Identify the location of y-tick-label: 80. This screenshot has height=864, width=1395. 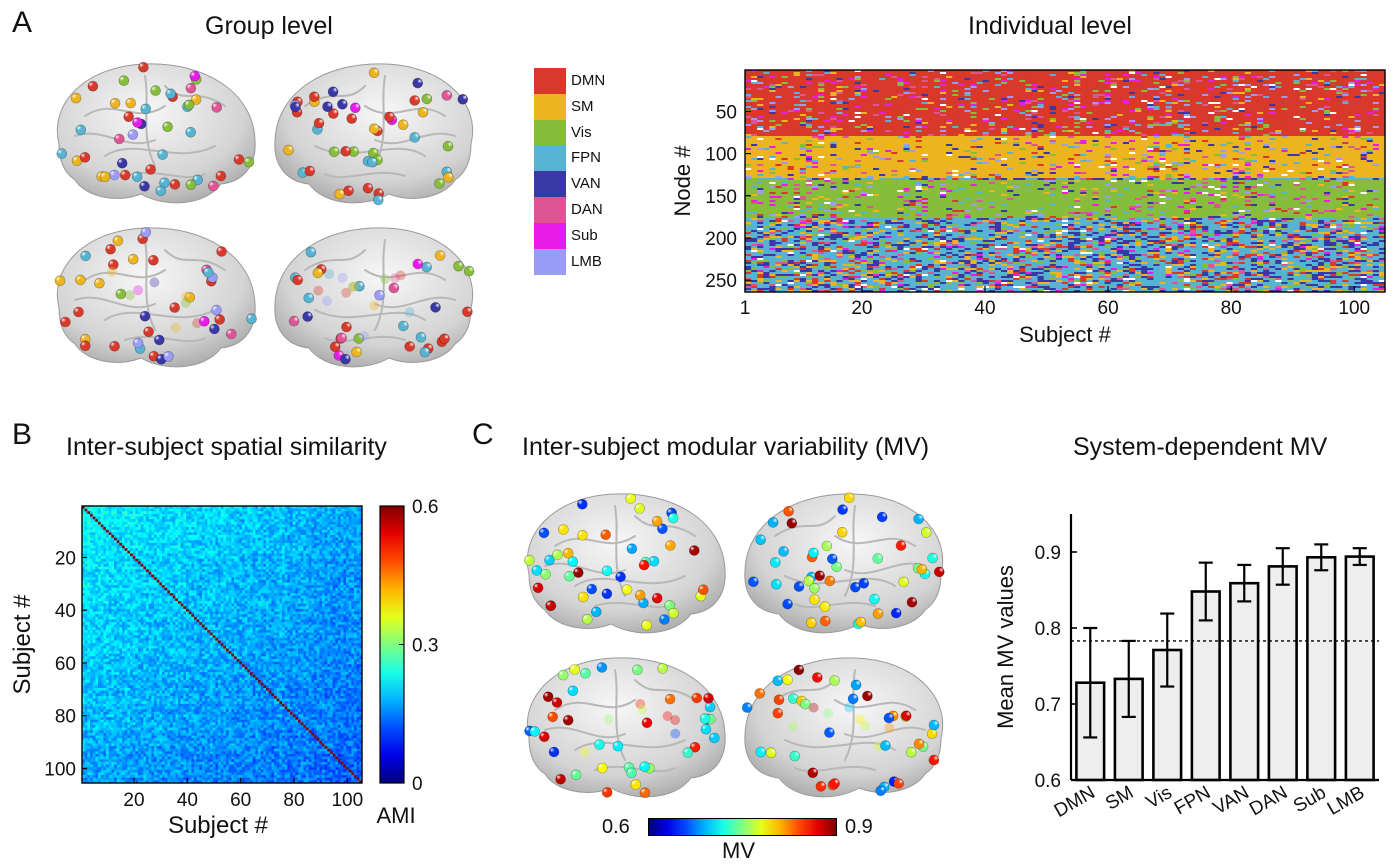
(65, 717).